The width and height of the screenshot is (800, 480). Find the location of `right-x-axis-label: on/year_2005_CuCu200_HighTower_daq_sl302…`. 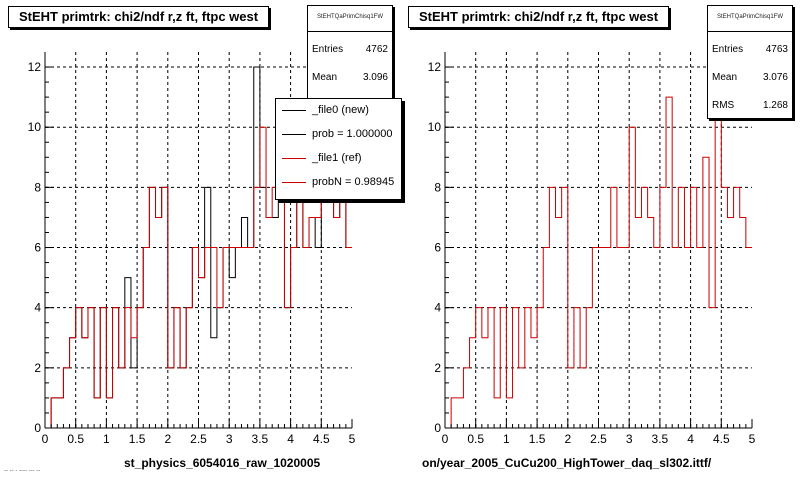

right-x-axis-label: on/year_2005_CuCu200_HighTower_daq_sl302… is located at coordinates (567, 463).